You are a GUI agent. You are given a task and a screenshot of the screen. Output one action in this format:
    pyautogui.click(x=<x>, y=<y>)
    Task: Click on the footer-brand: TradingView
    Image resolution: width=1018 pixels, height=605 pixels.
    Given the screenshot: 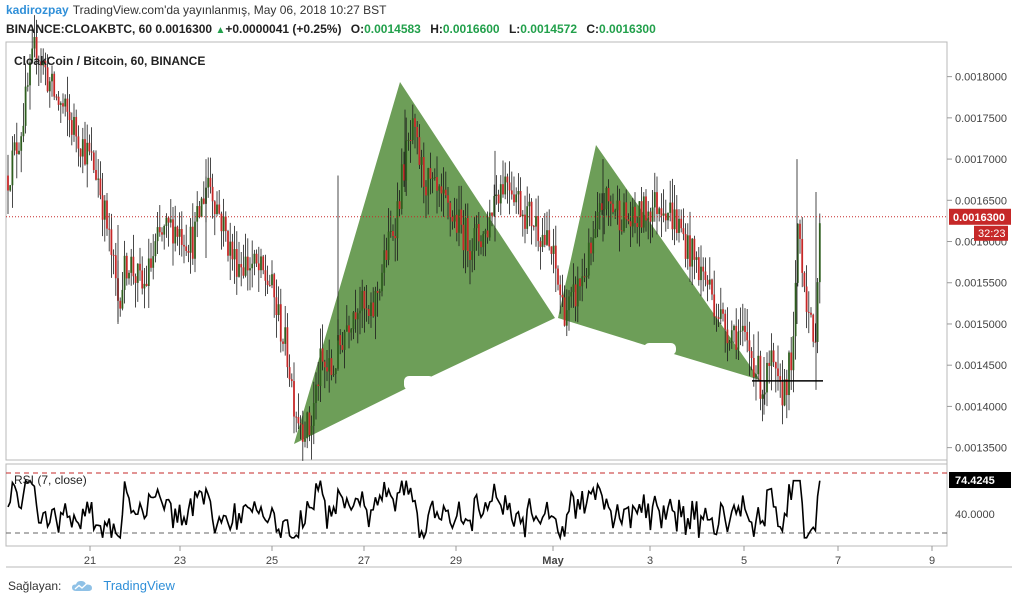 What is the action you would take?
    pyautogui.click(x=139, y=585)
    